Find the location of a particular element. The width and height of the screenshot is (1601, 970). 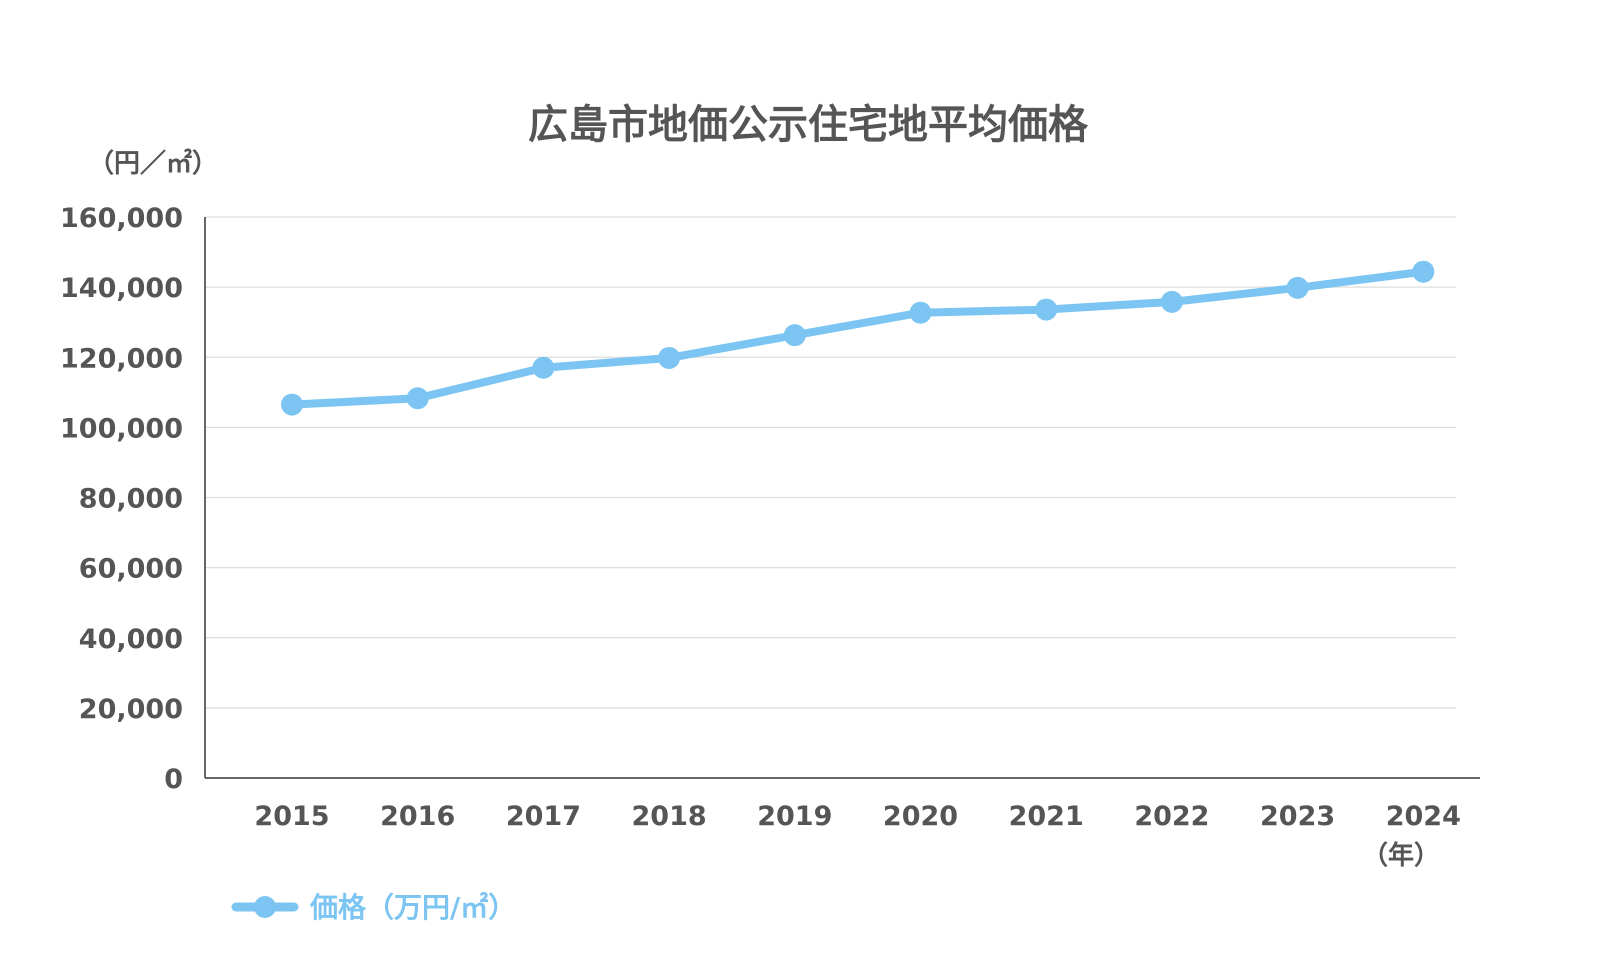

y-tick-label: 120,000 is located at coordinates (121, 358).